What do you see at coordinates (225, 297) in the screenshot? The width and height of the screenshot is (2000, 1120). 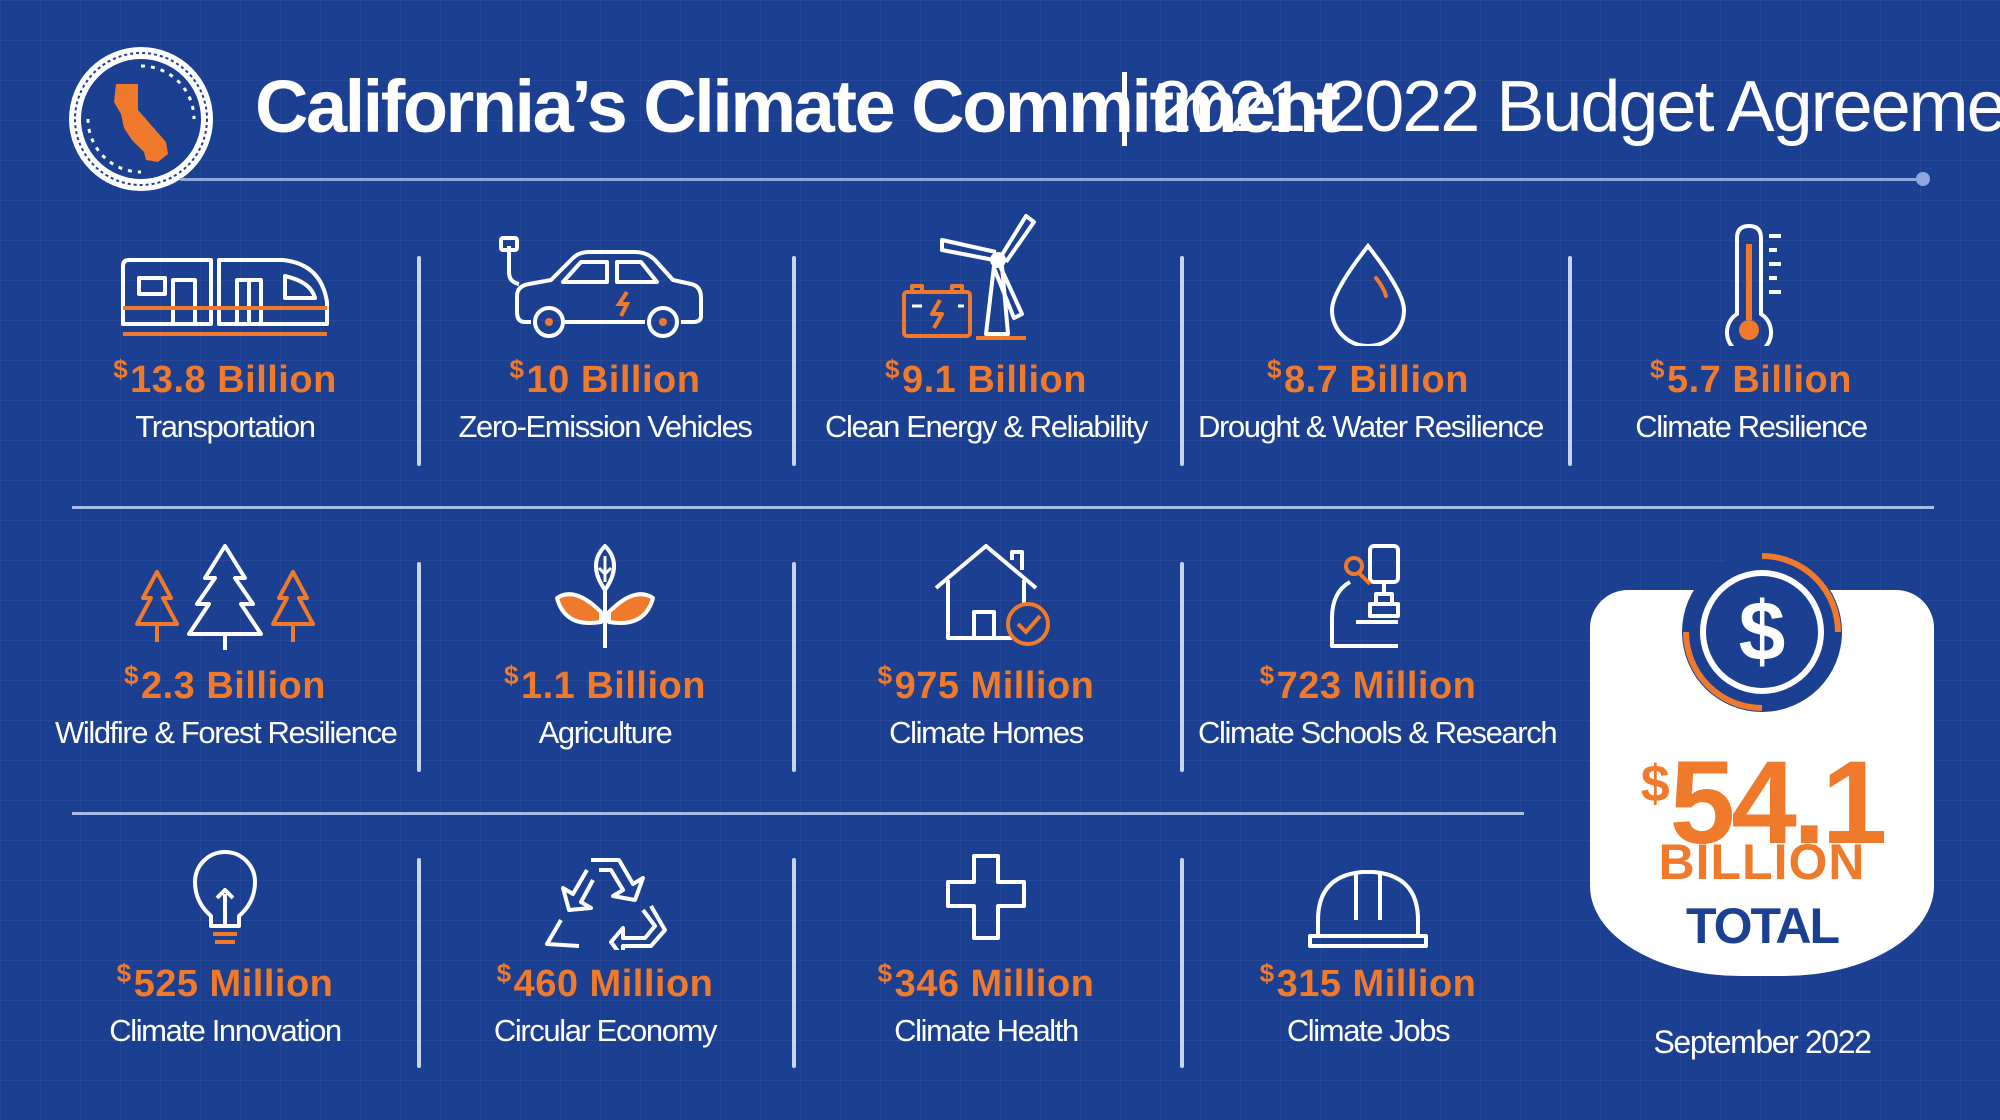 I see `train-icon` at bounding box center [225, 297].